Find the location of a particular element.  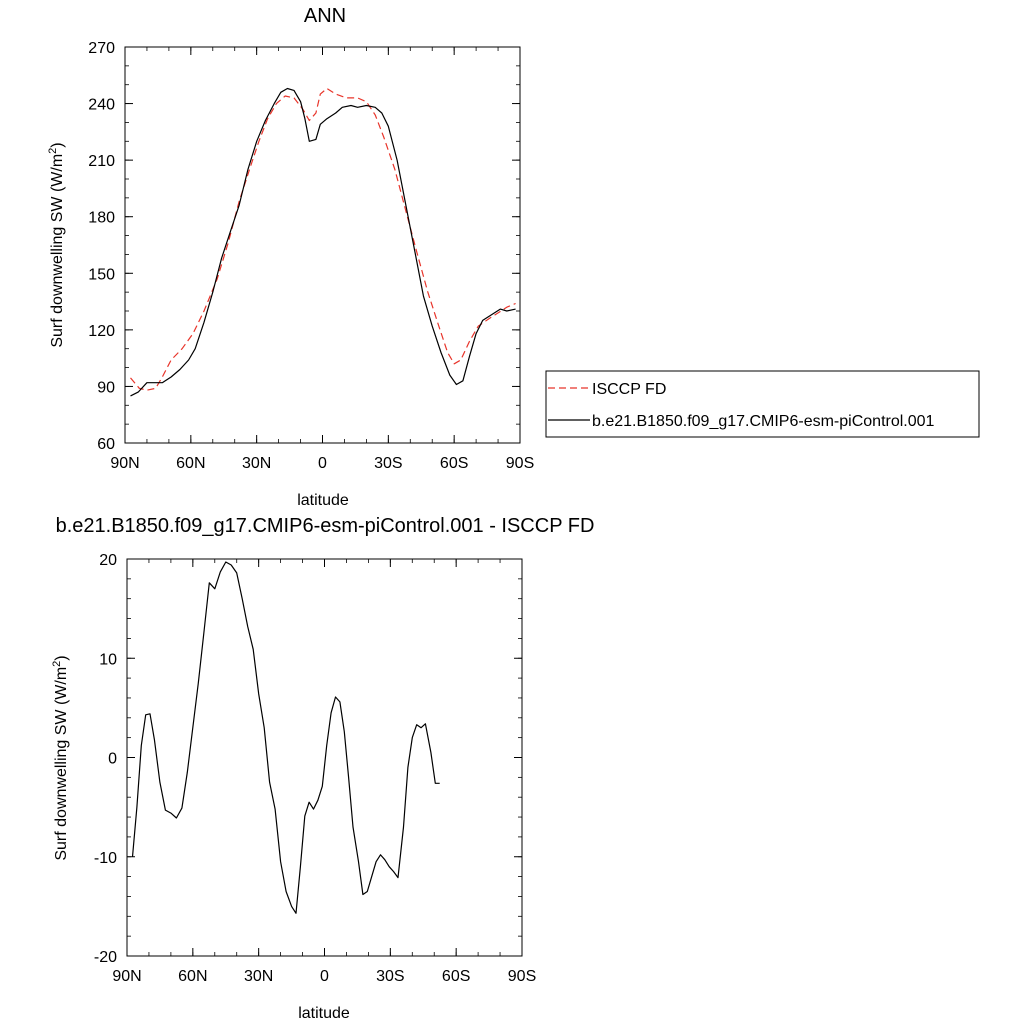

top-y-tick-label: 180 is located at coordinates (101, 218).